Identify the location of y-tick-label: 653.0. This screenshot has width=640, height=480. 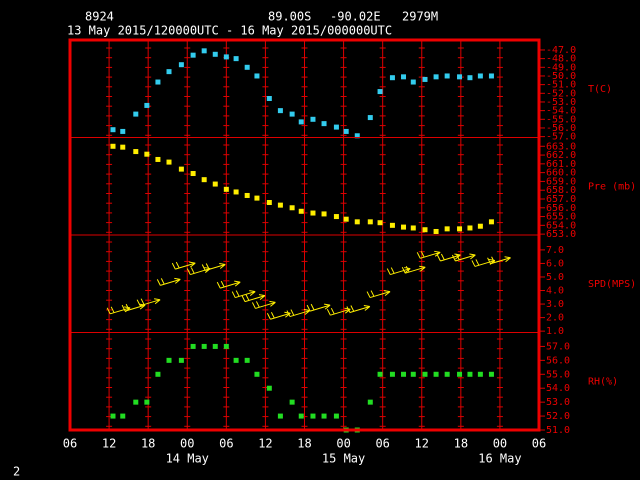
(561, 234).